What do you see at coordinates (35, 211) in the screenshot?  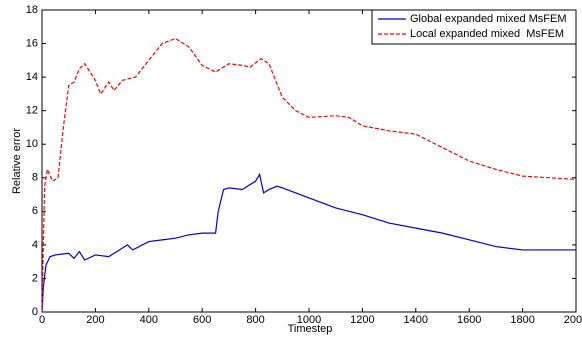 I see `y-tick-label: 6` at bounding box center [35, 211].